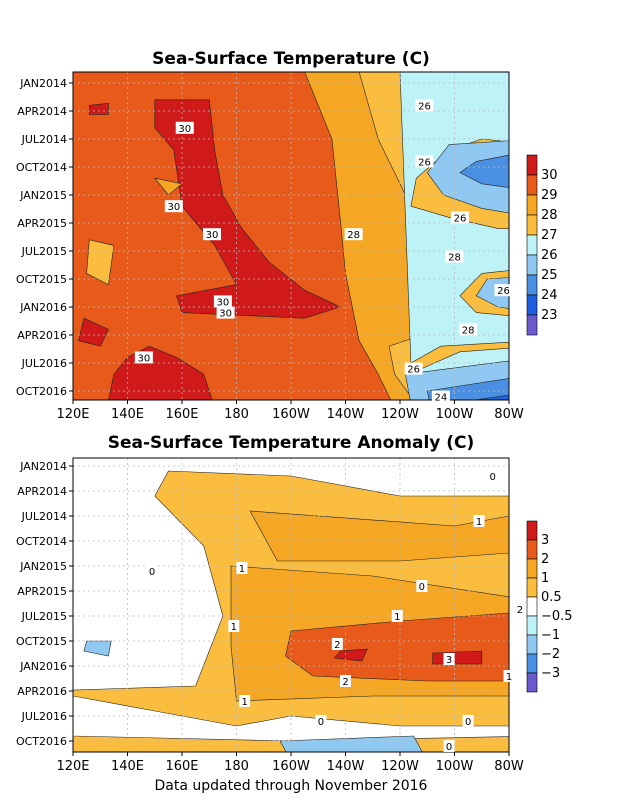 The width and height of the screenshot is (618, 800). Describe the element at coordinates (549, 195) in the screenshot. I see `colorbar-label: 29` at that location.